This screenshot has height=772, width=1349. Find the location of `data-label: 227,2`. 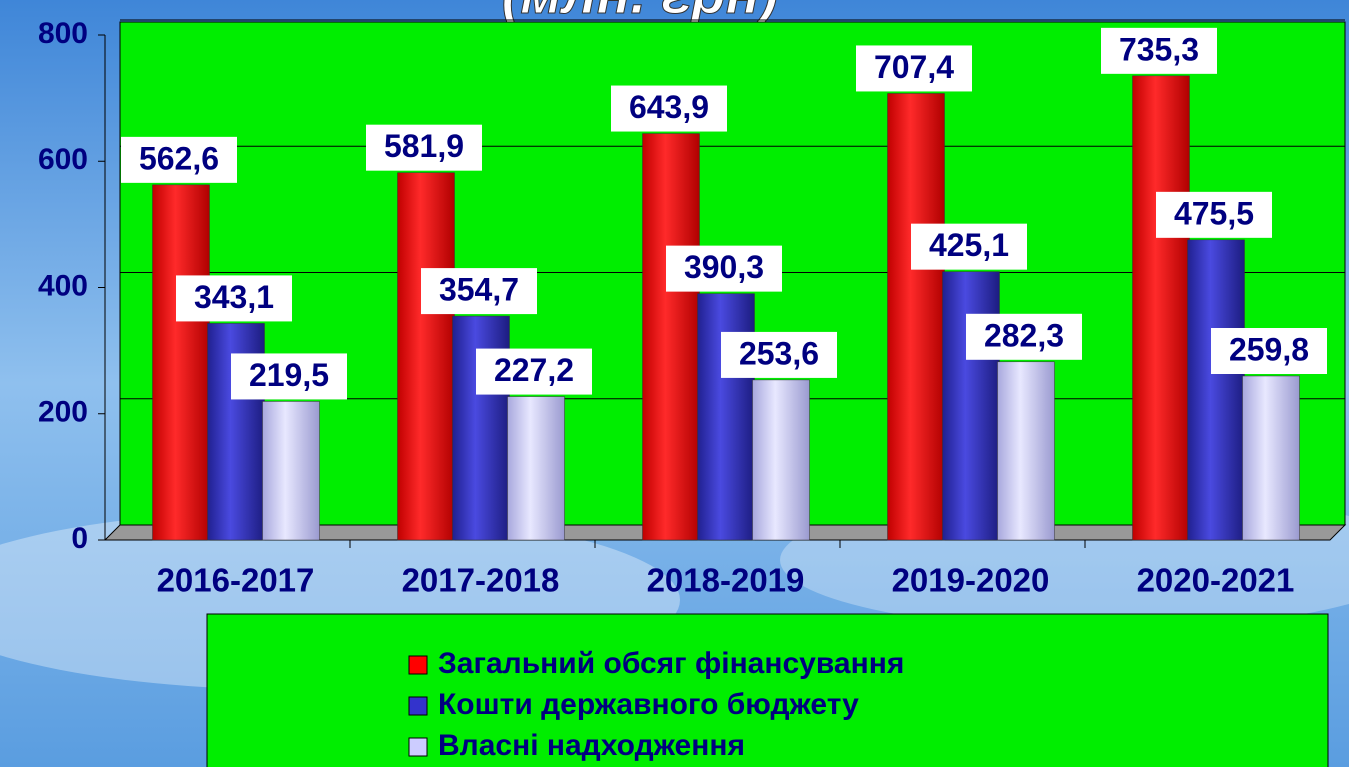

data-label: 227,2 is located at coordinates (534, 370).